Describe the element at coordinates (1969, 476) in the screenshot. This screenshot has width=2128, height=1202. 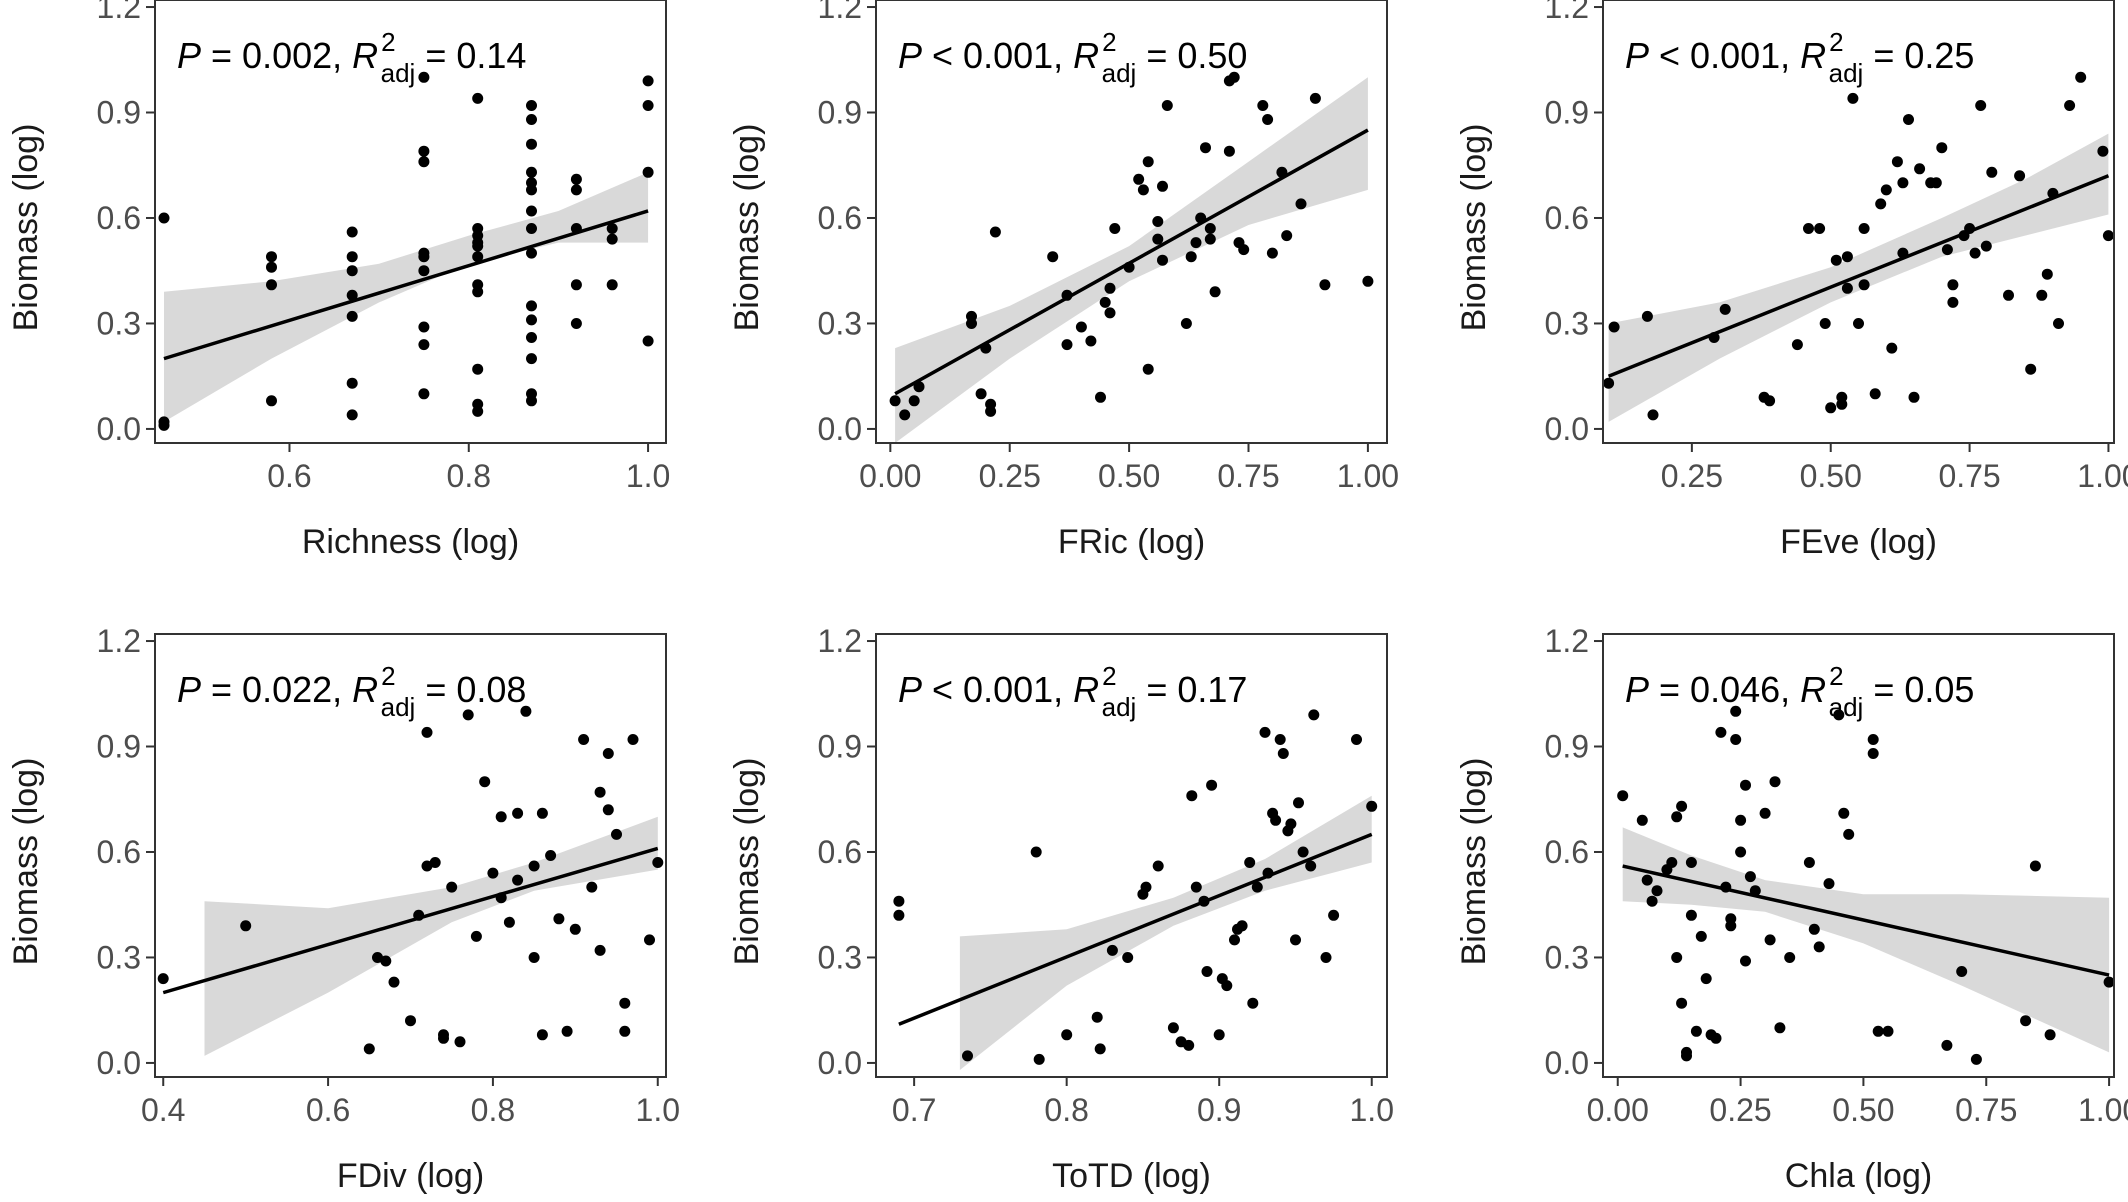
I see `x-tick-label: 0.75` at that location.